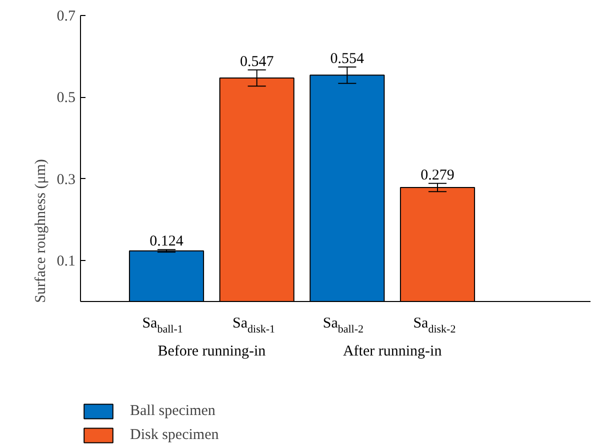 The width and height of the screenshot is (611, 446). Describe the element at coordinates (347, 58) in the screenshot. I see `data-label: 0.554` at that location.